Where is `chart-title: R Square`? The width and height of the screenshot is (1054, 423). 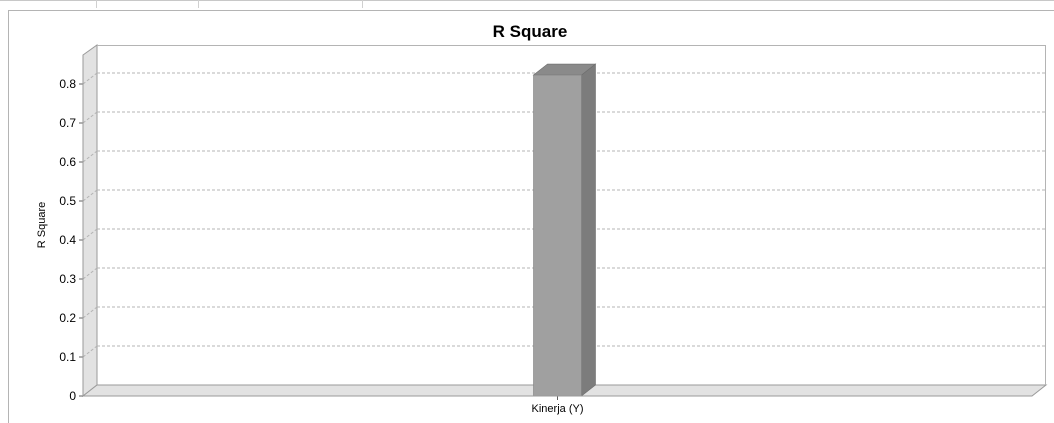
chart-title: R Square is located at coordinates (530, 31).